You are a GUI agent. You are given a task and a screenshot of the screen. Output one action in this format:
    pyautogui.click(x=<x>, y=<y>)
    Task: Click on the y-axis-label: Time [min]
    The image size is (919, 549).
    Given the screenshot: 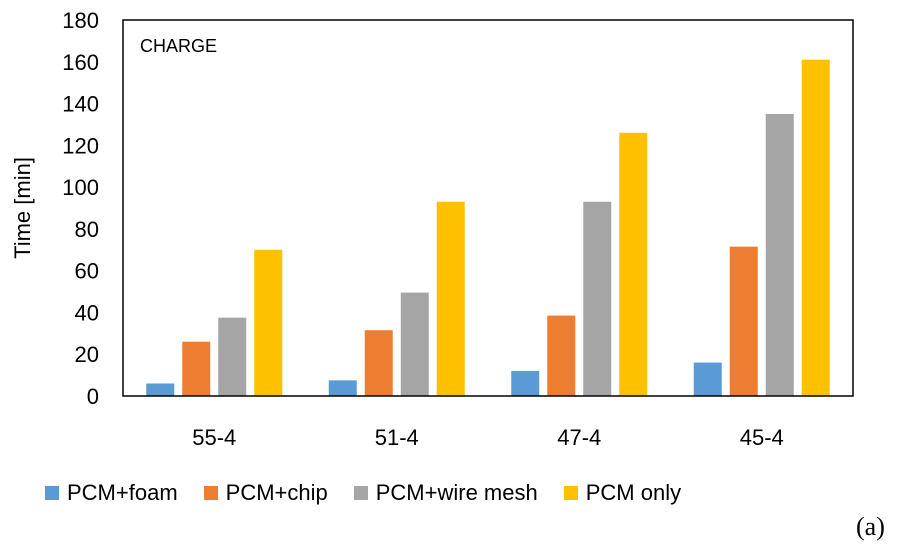 What is the action you would take?
    pyautogui.click(x=22, y=208)
    